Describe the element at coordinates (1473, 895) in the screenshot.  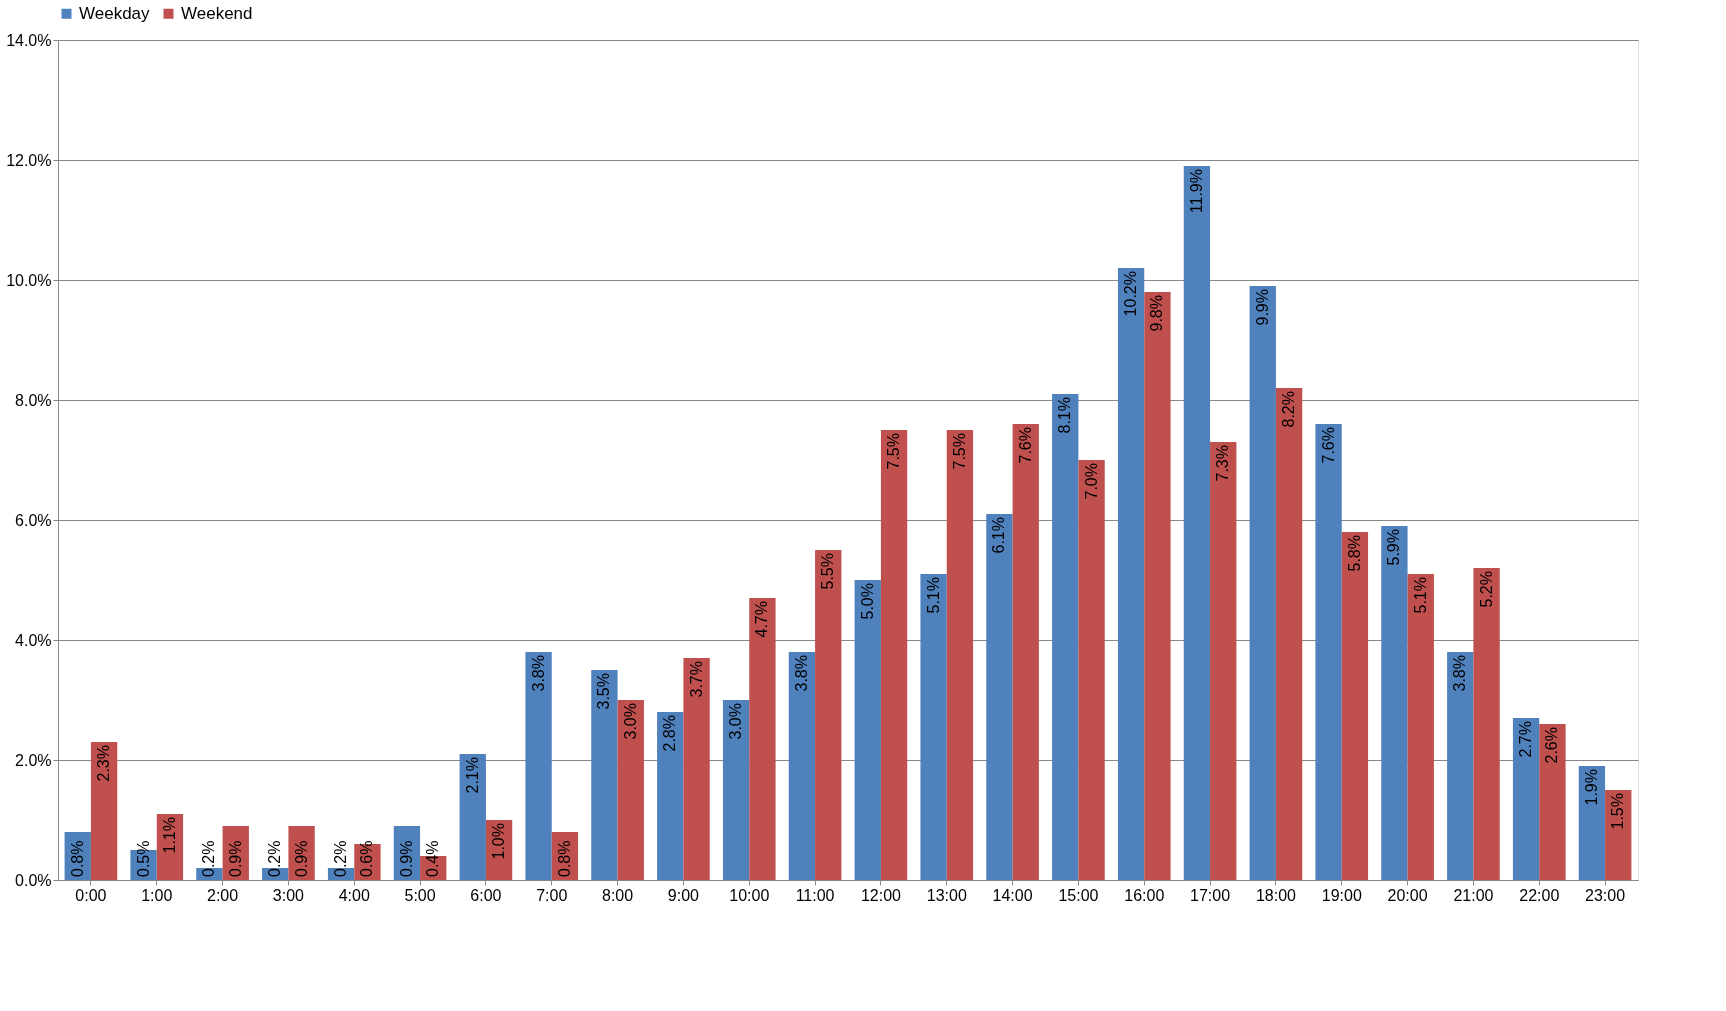
I see `x-tick-label: 21:00` at that location.